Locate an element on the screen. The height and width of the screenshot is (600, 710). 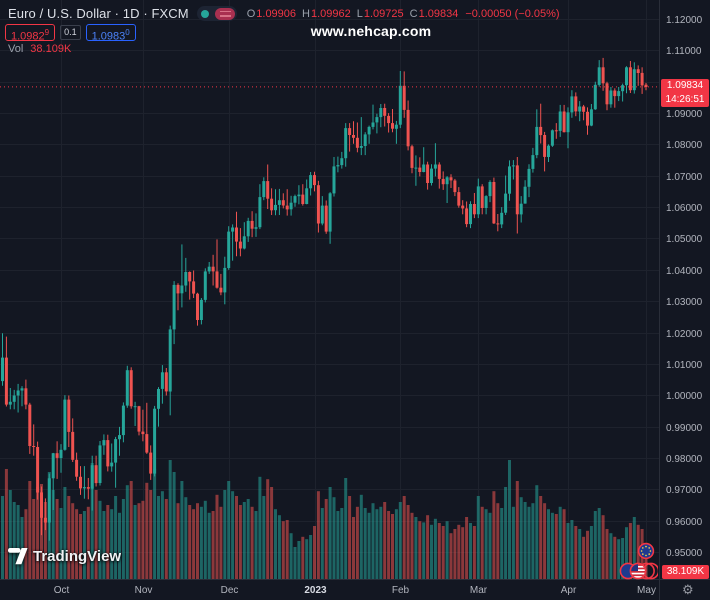
svg-text: 1.05000 is located at coordinates (684, 239).